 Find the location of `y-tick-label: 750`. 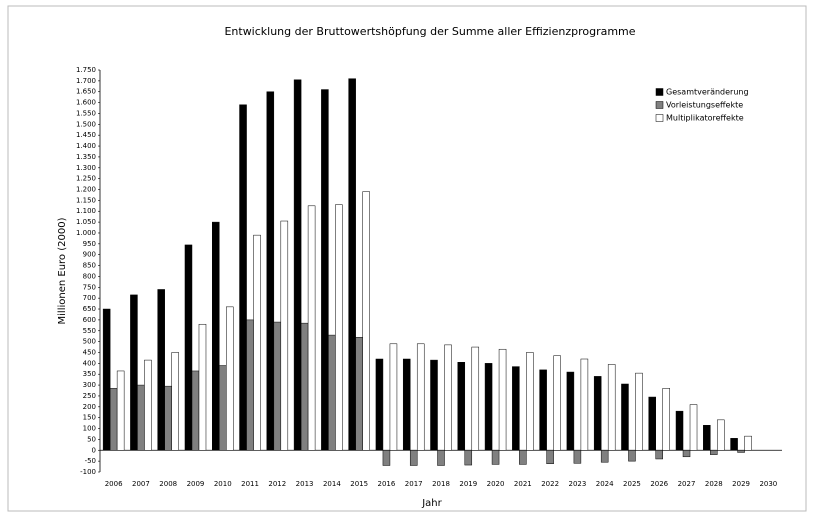

y-tick-label: 750 is located at coordinates (89, 287).